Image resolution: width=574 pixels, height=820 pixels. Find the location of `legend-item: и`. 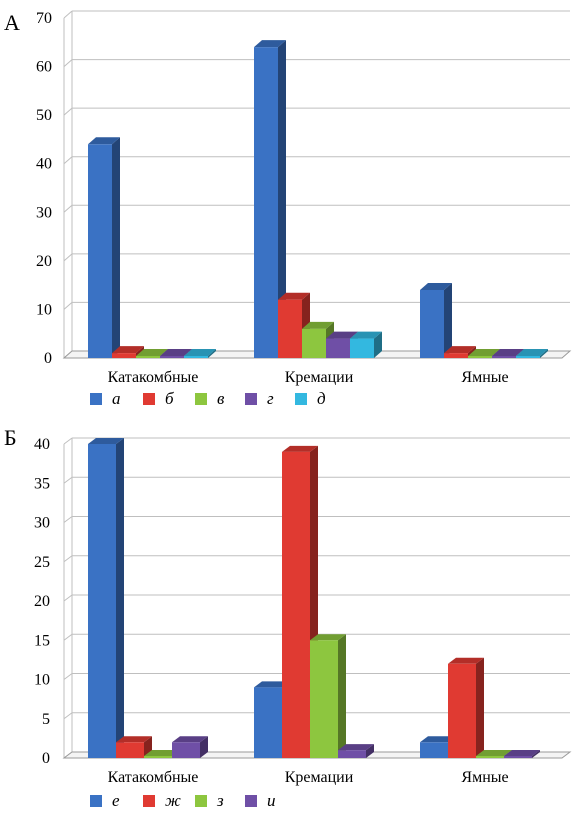

legend-item: и is located at coordinates (260, 800).